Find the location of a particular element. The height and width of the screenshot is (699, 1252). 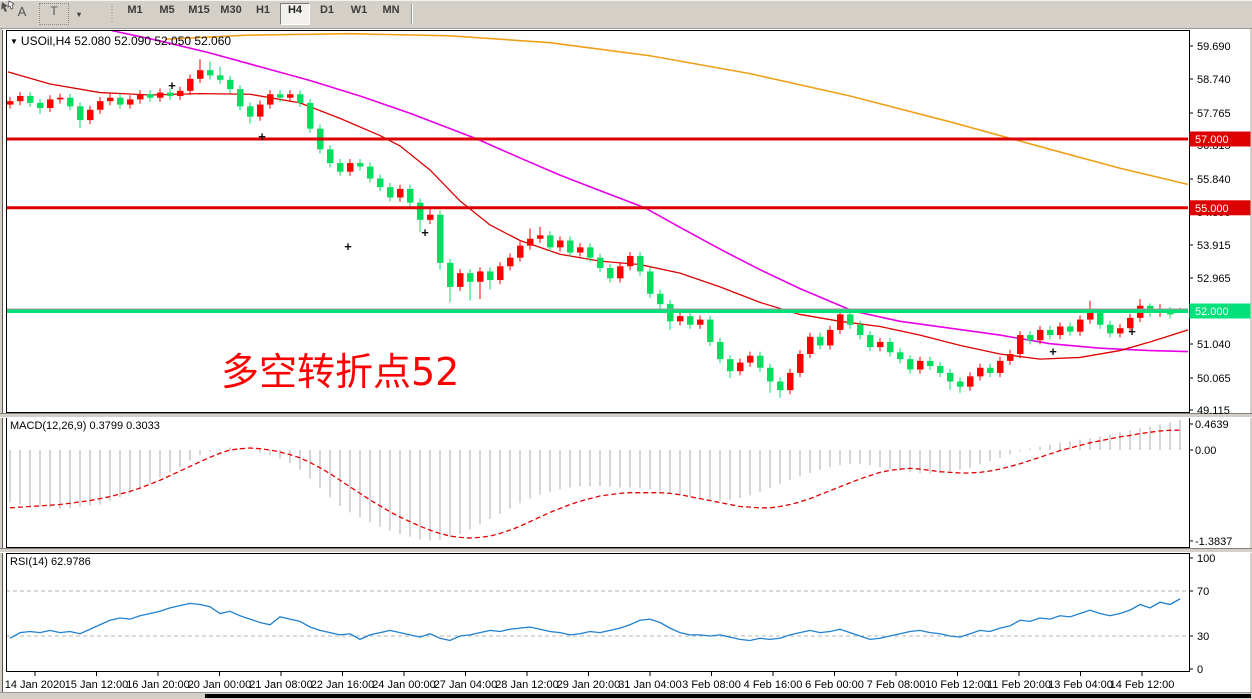

text-box-tool-button: T is located at coordinates (54, 14).